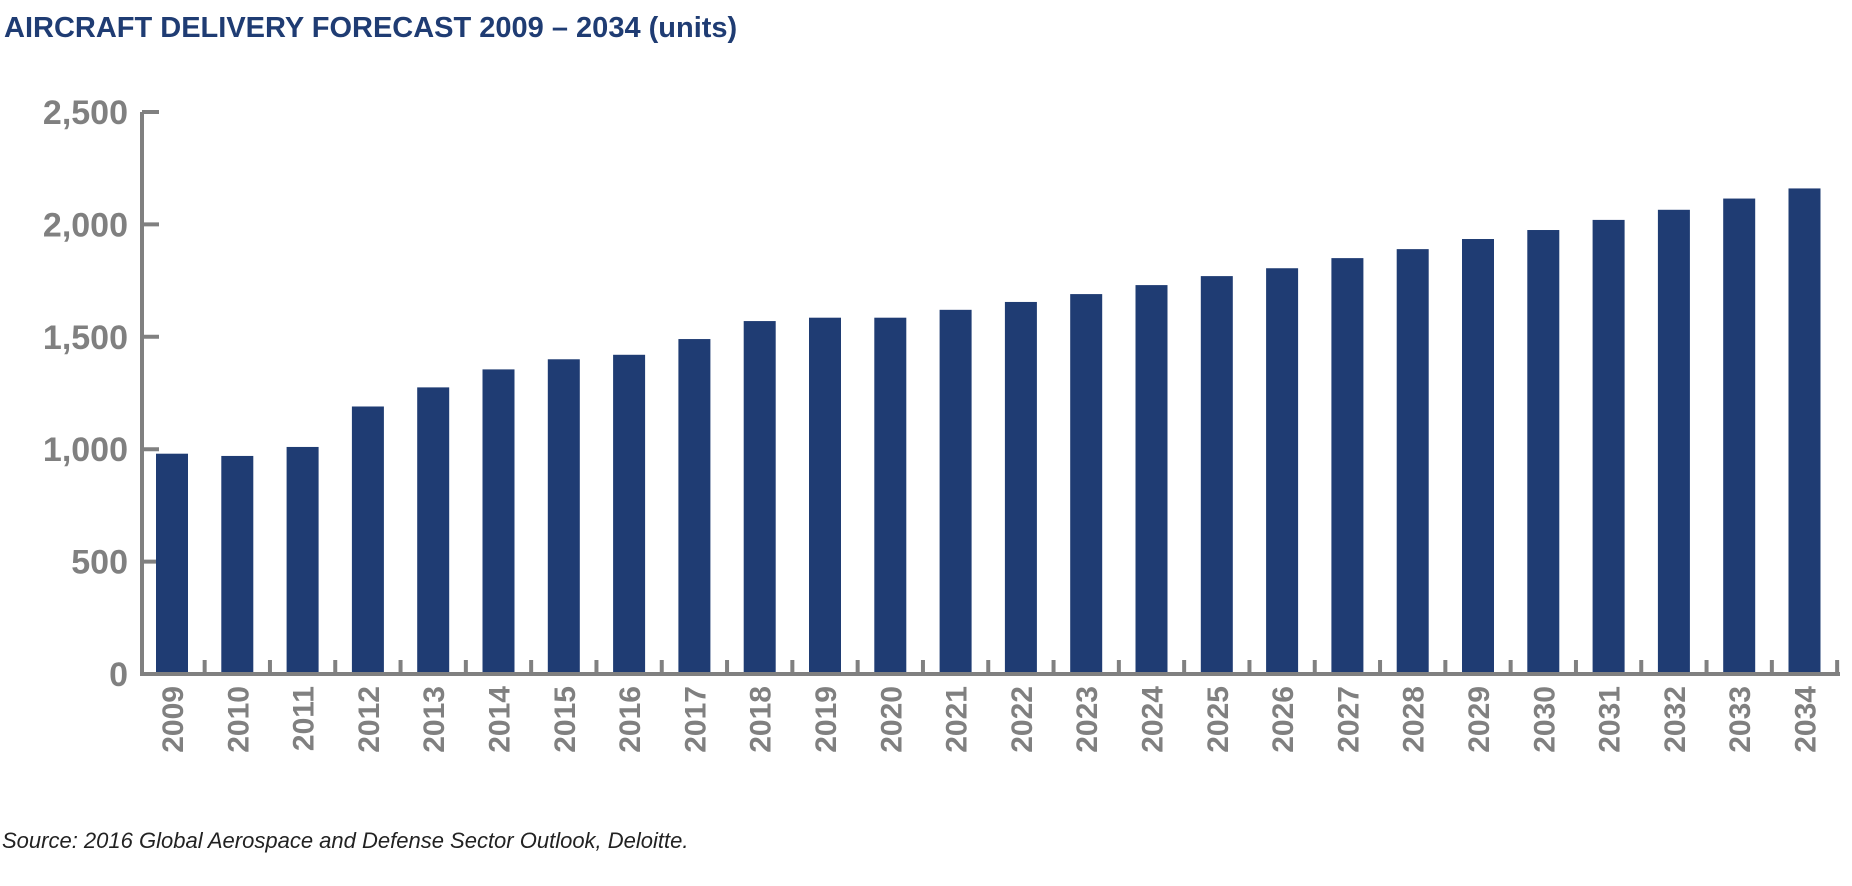 The width and height of the screenshot is (1852, 886). I want to click on x-tick-label: 2009, so click(173, 719).